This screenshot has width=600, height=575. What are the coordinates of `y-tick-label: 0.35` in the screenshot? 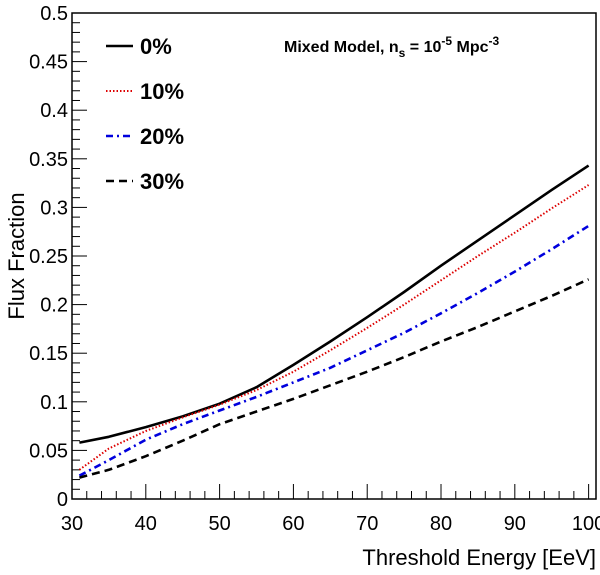 It's located at (48, 160).